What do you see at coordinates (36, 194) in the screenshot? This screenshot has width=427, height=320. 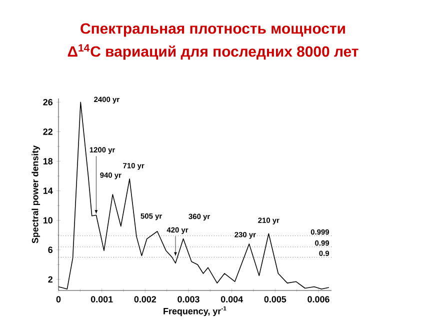 I see `y-axis-title: Spectral power density` at bounding box center [36, 194].